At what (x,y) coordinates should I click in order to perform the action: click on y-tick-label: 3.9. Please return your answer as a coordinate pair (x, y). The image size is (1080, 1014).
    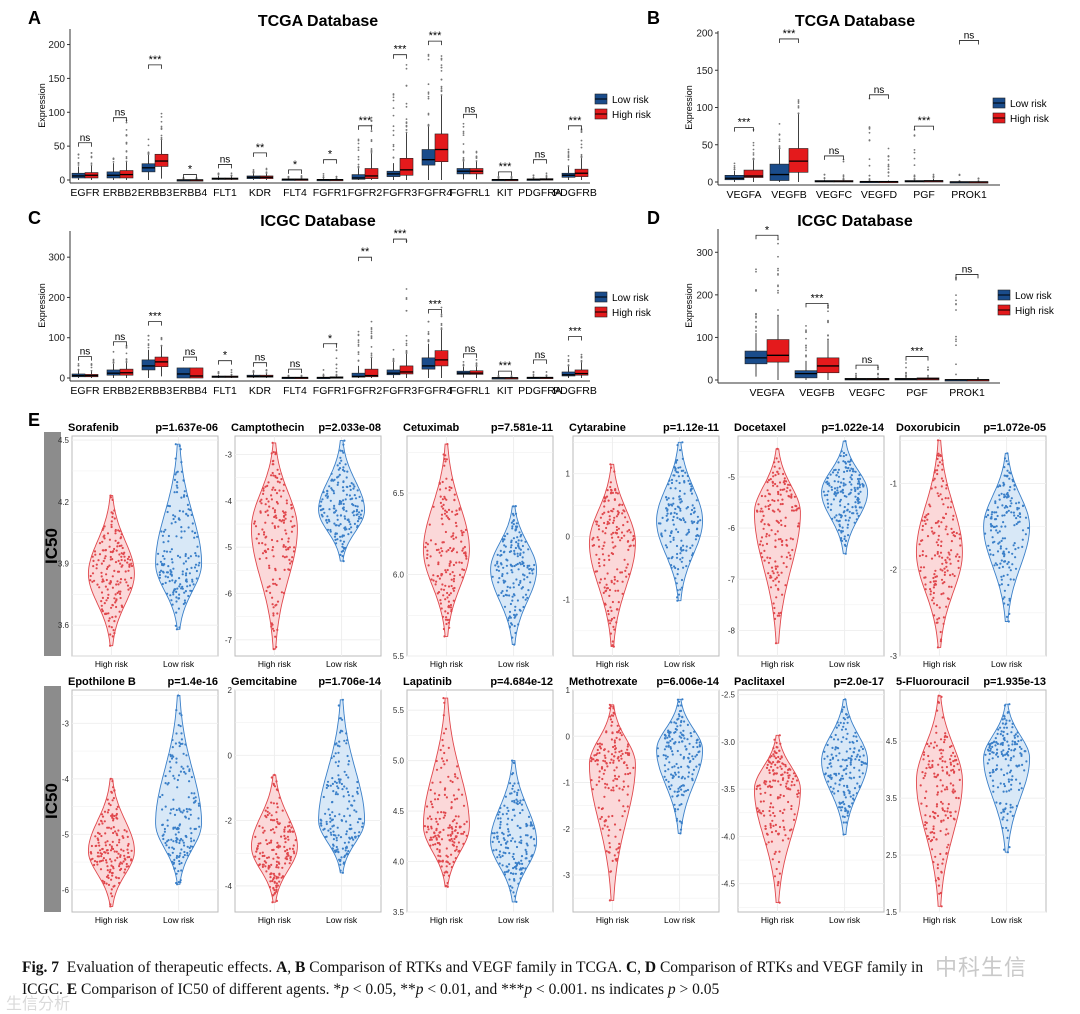
    Looking at the image, I should click on (64, 563).